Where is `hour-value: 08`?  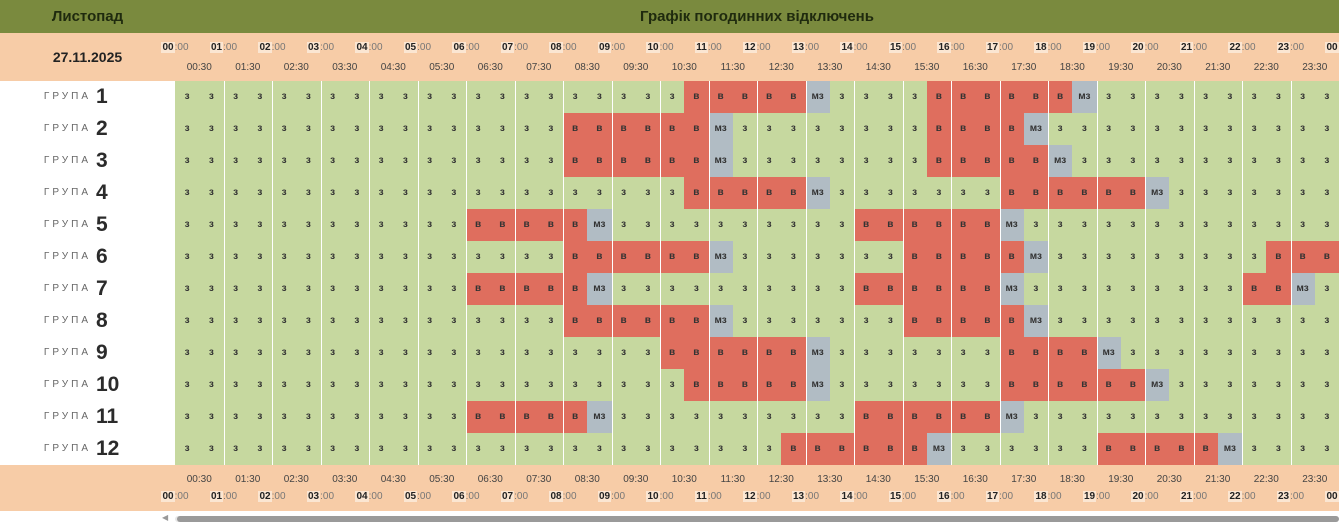
hour-value: 08 is located at coordinates (556, 47).